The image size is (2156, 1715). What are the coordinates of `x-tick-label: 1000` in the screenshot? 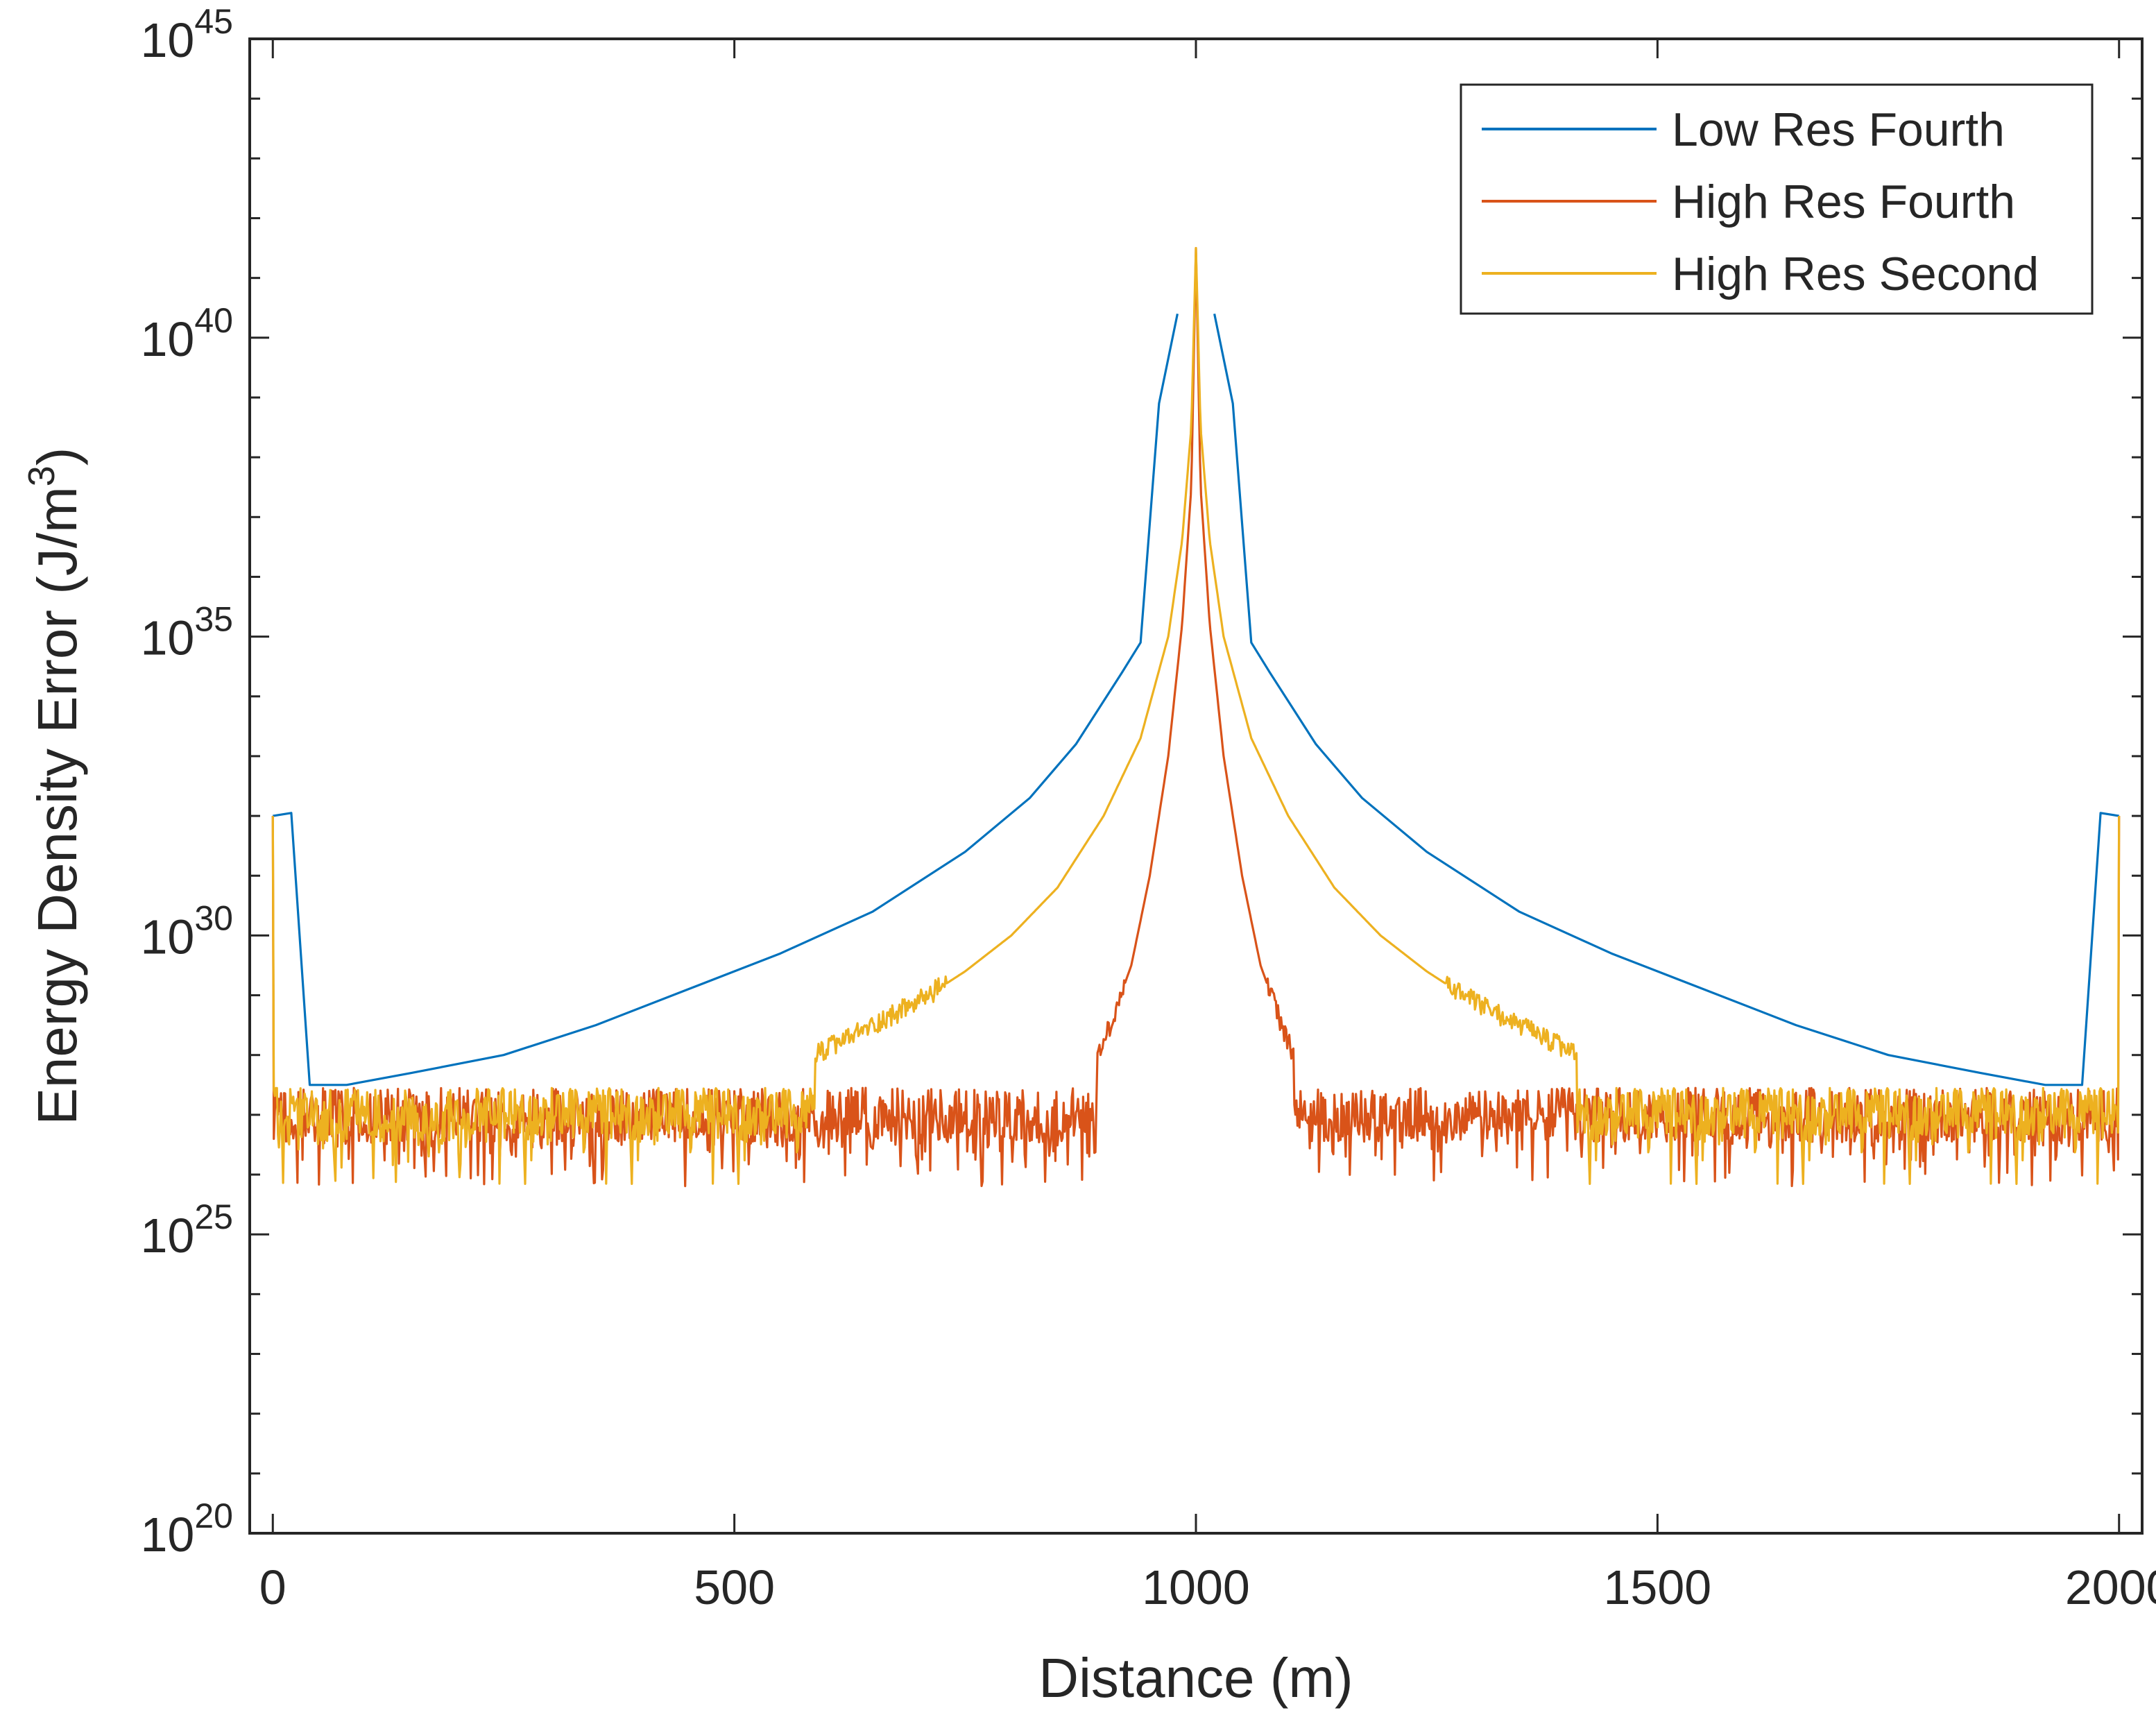 It's located at (1196, 1587).